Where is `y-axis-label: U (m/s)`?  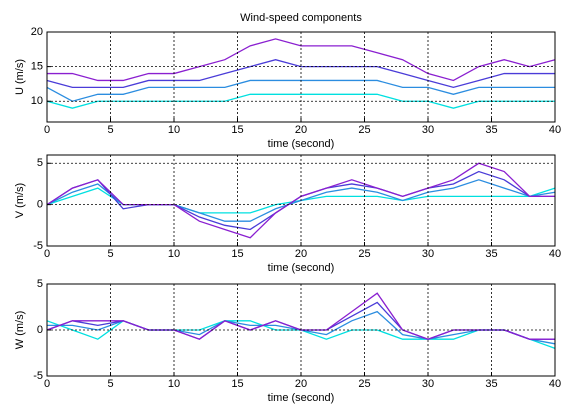
y-axis-label: U (m/s) is located at coordinates (20, 77).